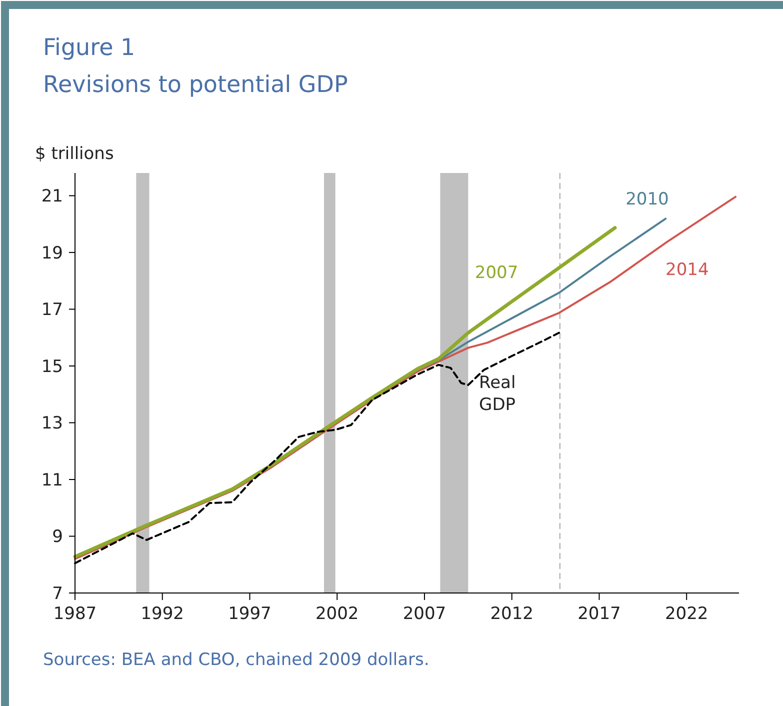 The width and height of the screenshot is (783, 706). I want to click on series-label: 2014, so click(687, 270).